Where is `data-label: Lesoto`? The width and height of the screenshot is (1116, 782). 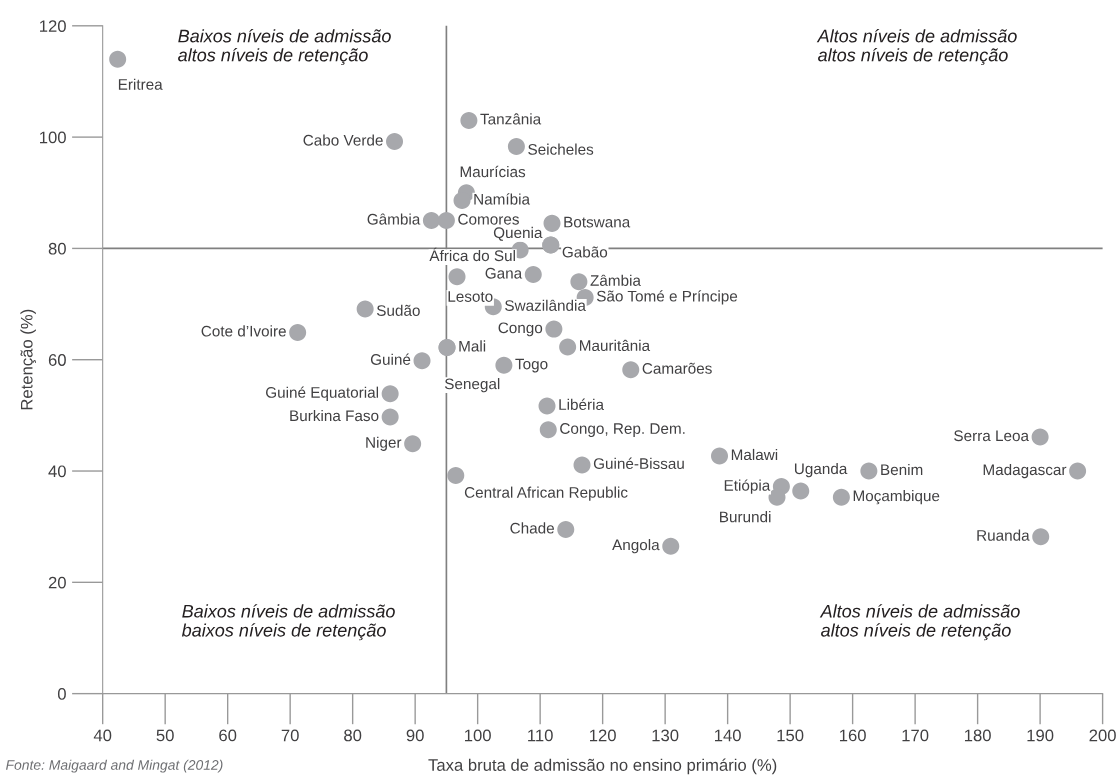 data-label: Lesoto is located at coordinates (470, 296).